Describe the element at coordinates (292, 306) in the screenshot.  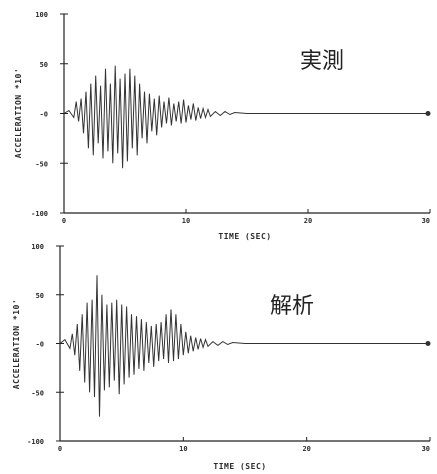
I see `panel-title: 解析` at that location.